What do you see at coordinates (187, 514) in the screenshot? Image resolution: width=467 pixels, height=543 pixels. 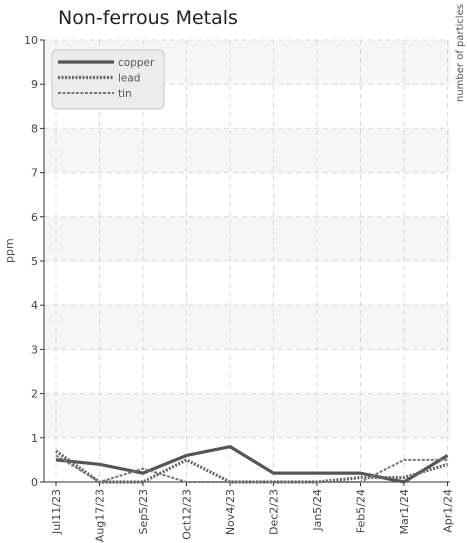 I see `x-tick-label: Oct12/23` at bounding box center [187, 514].